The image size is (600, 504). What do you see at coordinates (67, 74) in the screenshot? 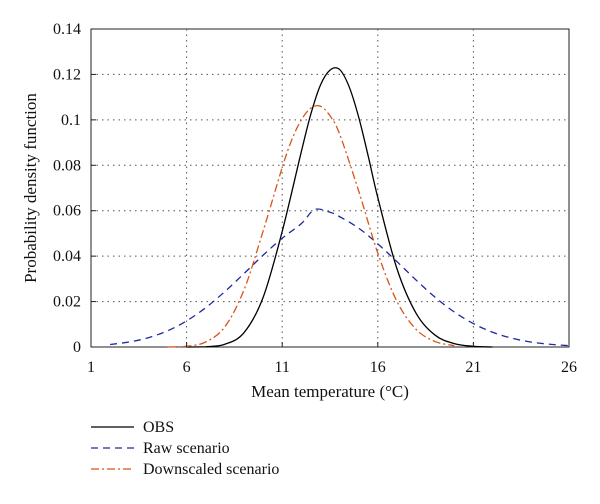
I see `y-tick-label: 0.12` at bounding box center [67, 74].